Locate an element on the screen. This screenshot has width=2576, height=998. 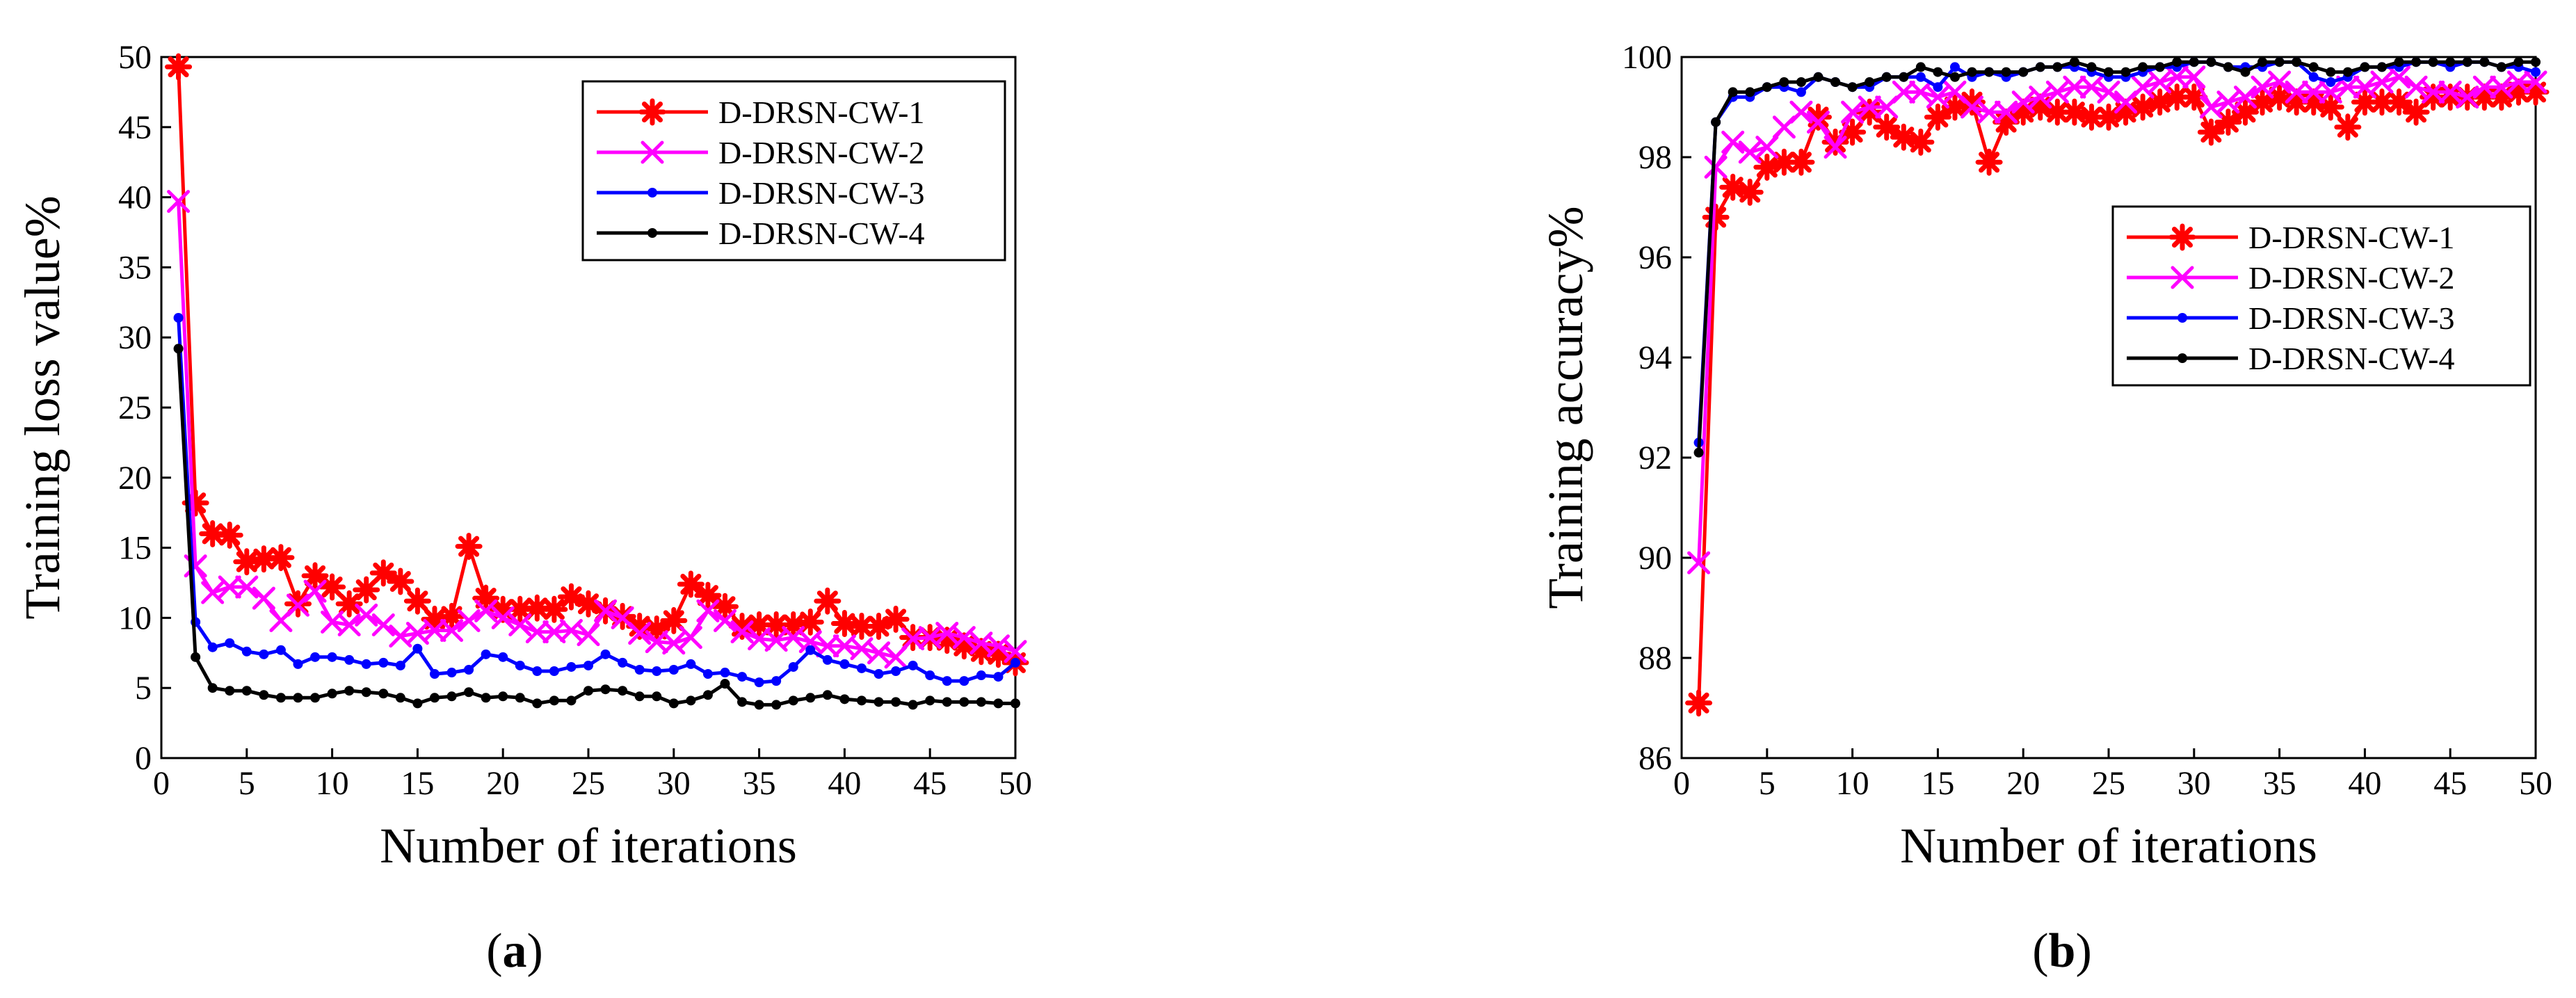
y-tick-label: 40 is located at coordinates (135, 197).